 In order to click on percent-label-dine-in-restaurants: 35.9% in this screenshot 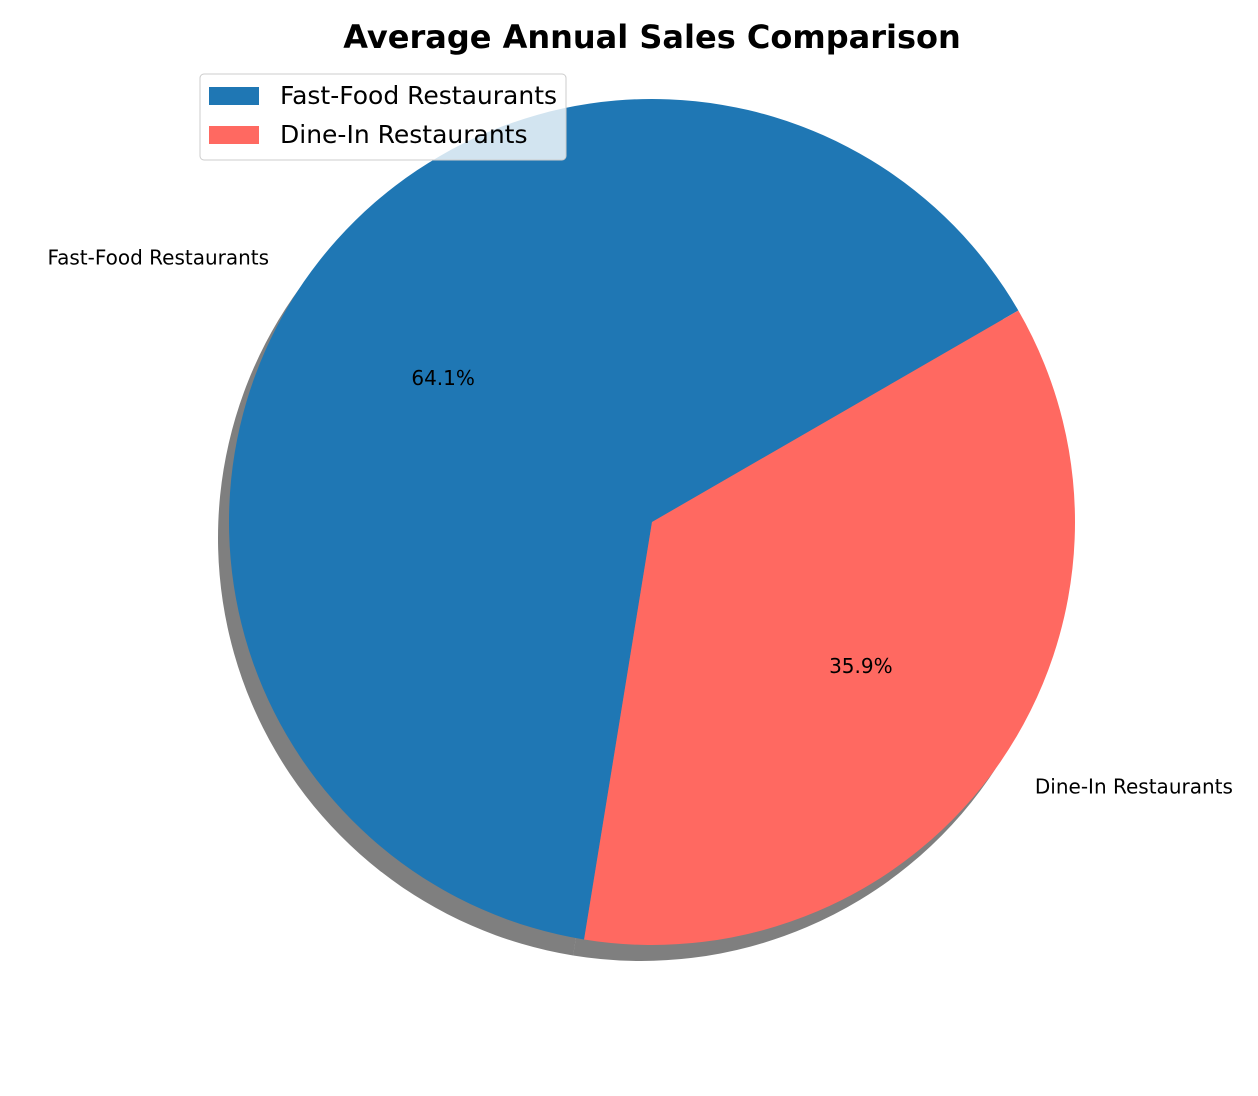, I will do `click(861, 666)`.